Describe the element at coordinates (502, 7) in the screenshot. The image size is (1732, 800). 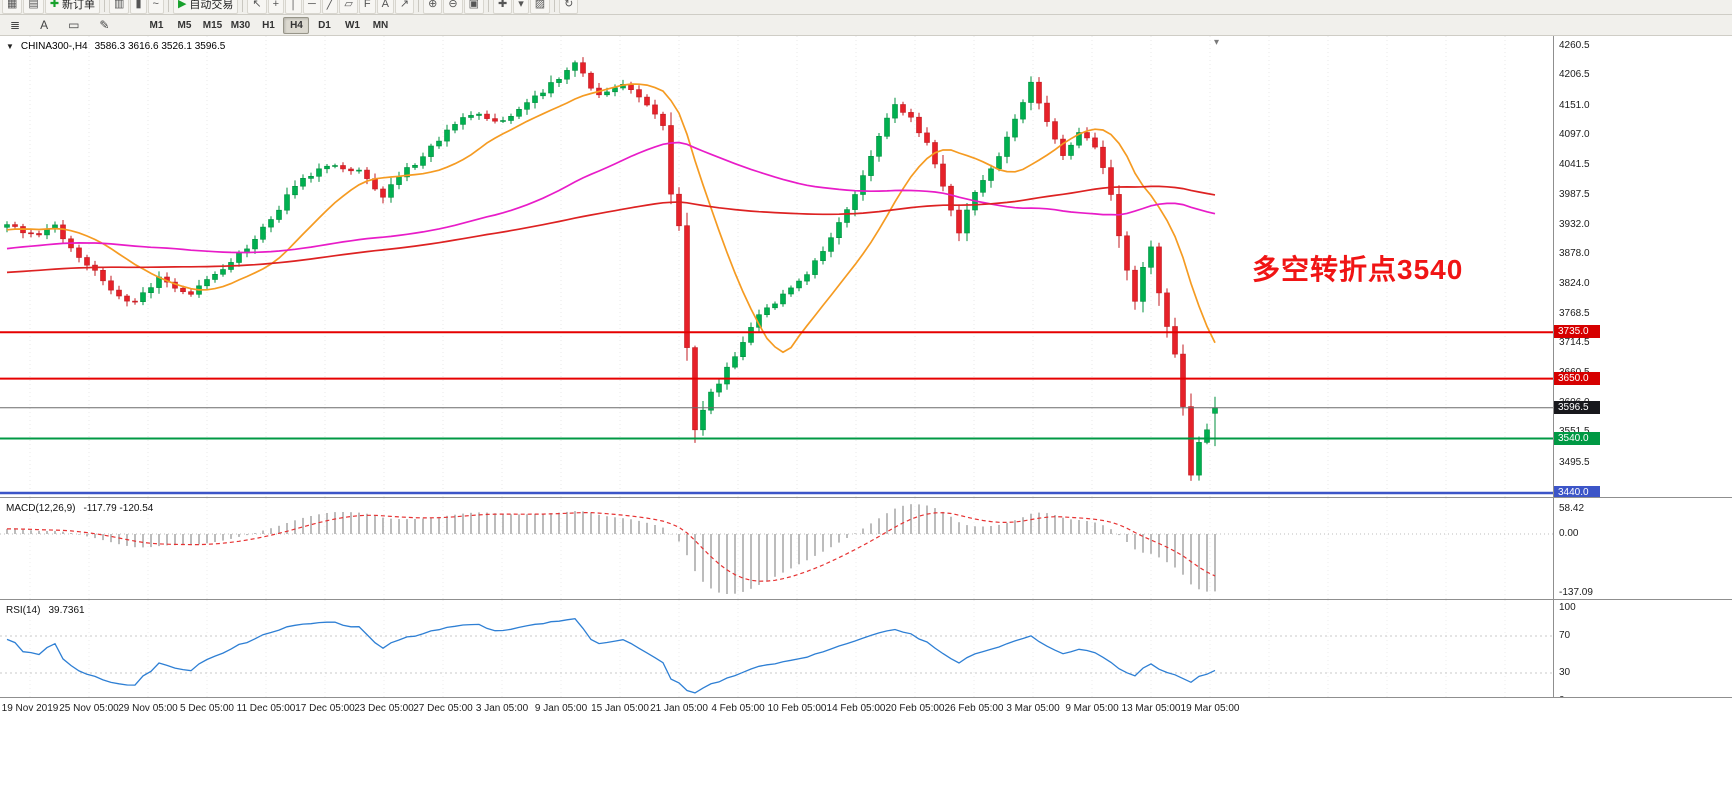
I see `indicators-icon: ✚` at that location.